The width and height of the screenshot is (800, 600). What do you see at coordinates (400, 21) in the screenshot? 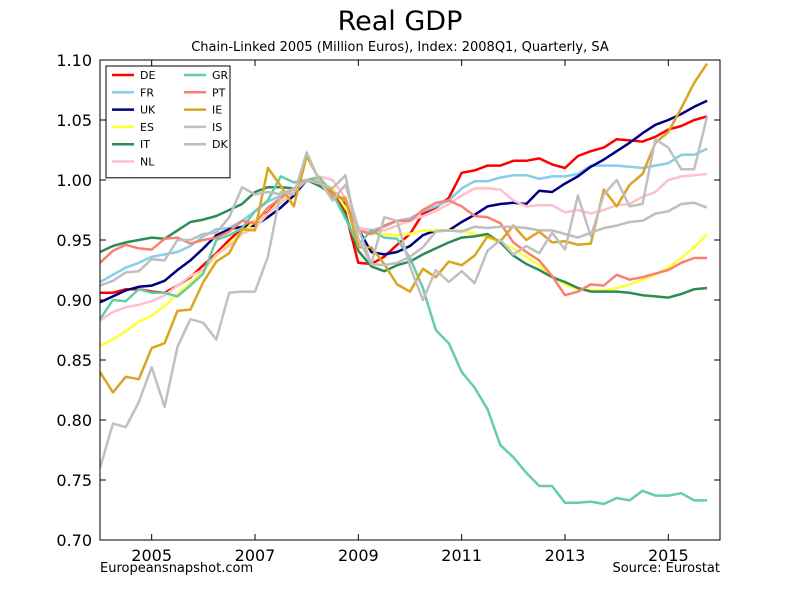
I see `chart-title: Real GDP` at bounding box center [400, 21].